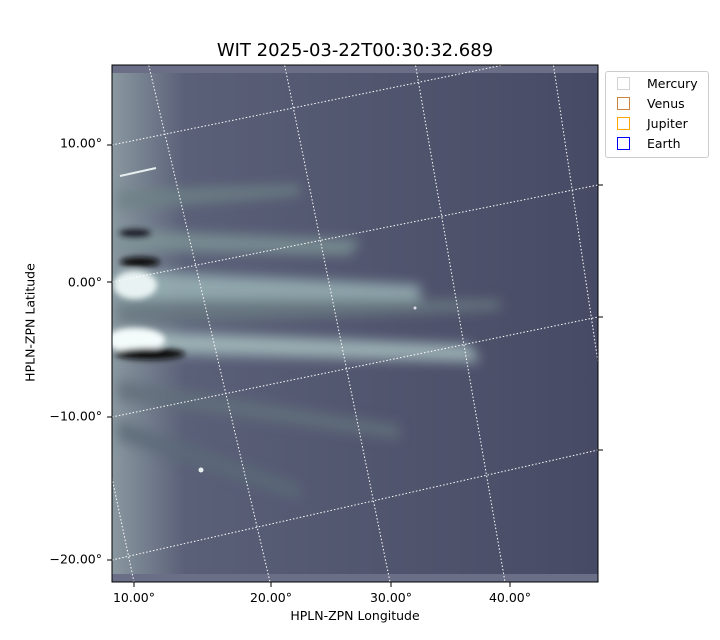 This screenshot has width=720, height=640. I want to click on x-tick-label: 10.00°, so click(134, 597).